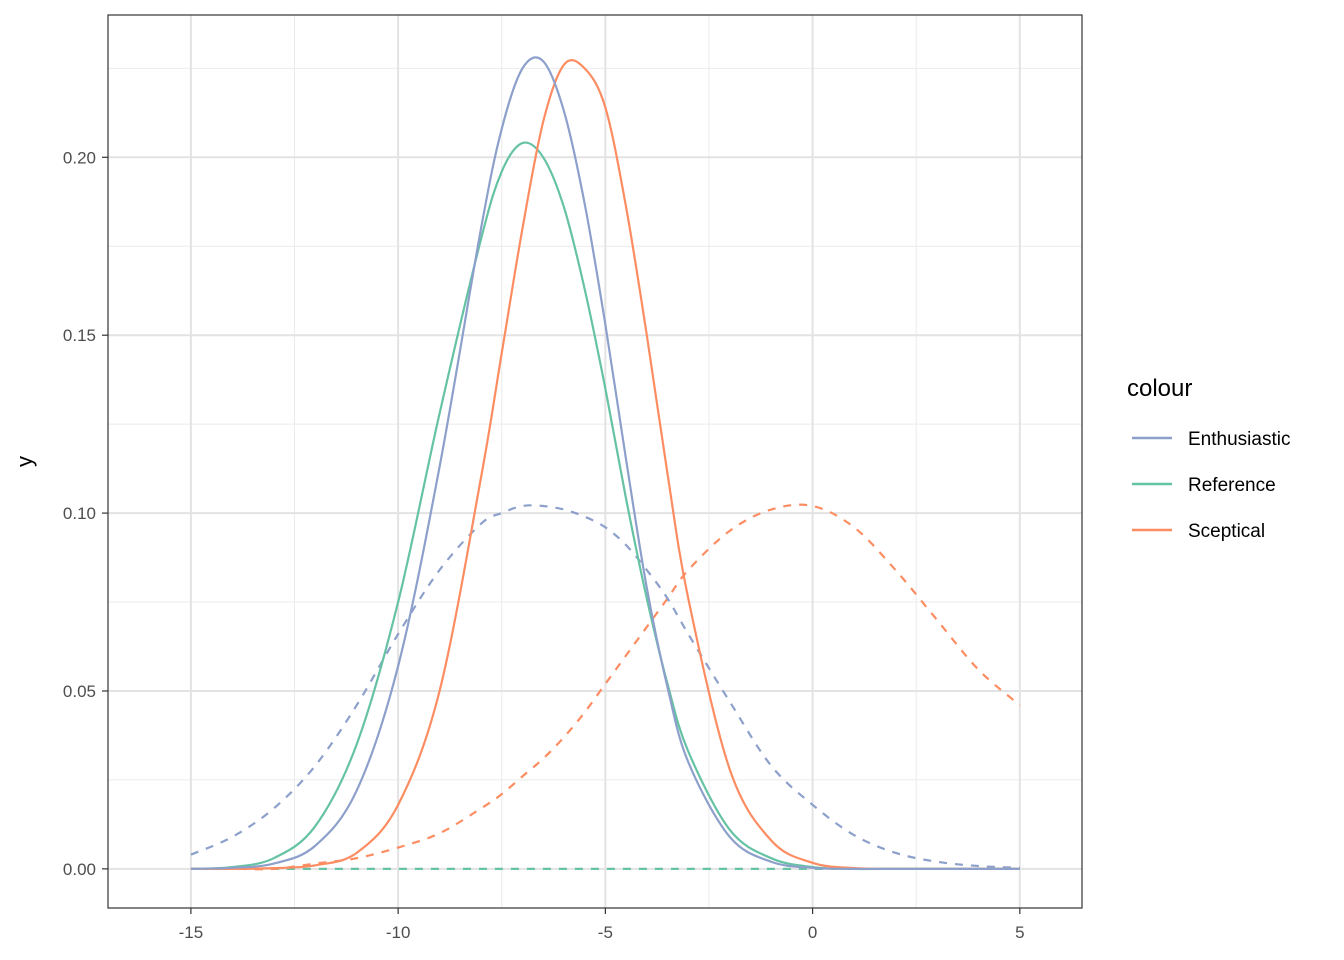 The image size is (1344, 960). Describe the element at coordinates (79, 691) in the screenshot. I see `y-tick-label: 0.05` at that location.